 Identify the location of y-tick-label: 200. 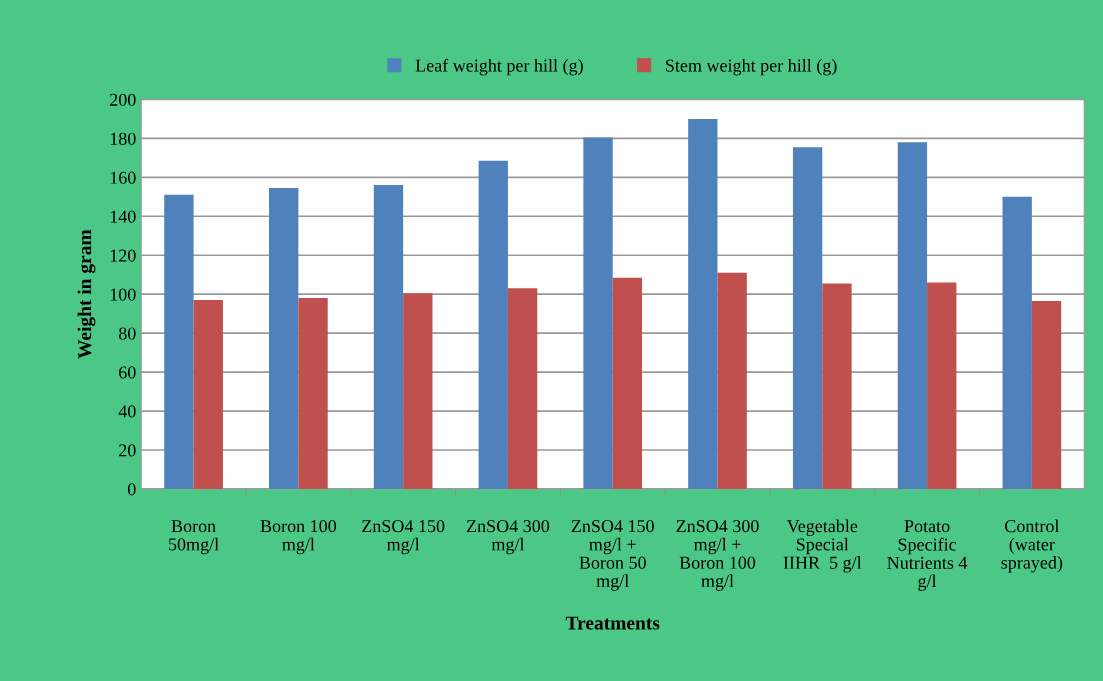
(123, 99).